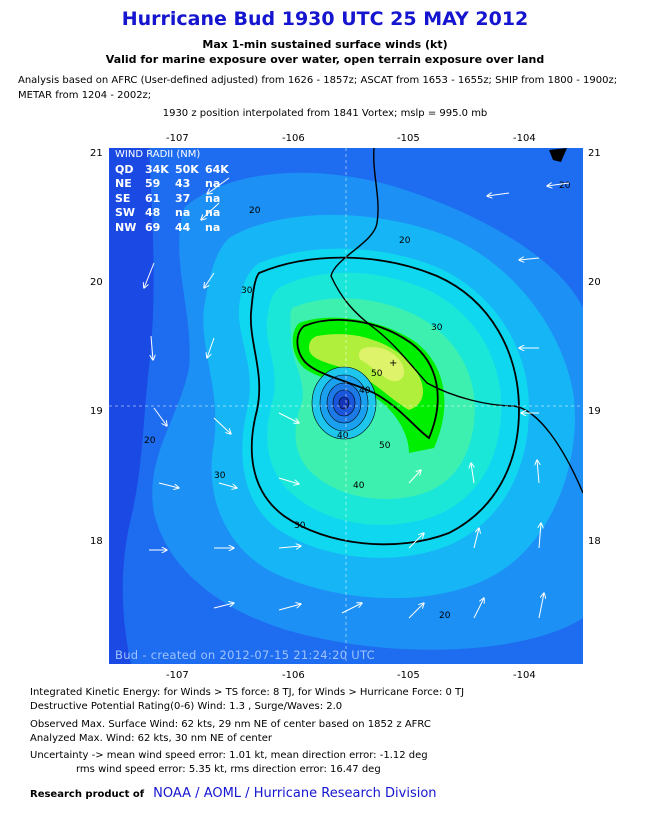  What do you see at coordinates (123, 183) in the screenshot?
I see `radii-cell: NE` at bounding box center [123, 183].